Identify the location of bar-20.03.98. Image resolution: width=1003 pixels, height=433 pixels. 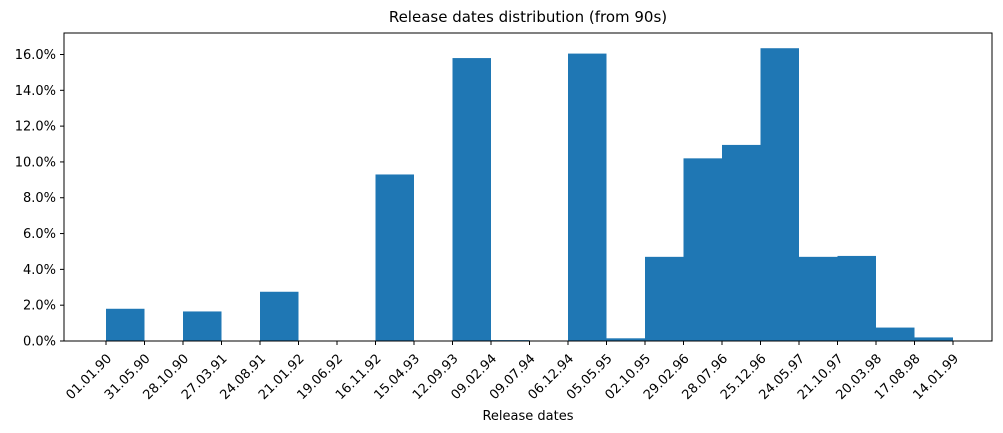
(895, 334).